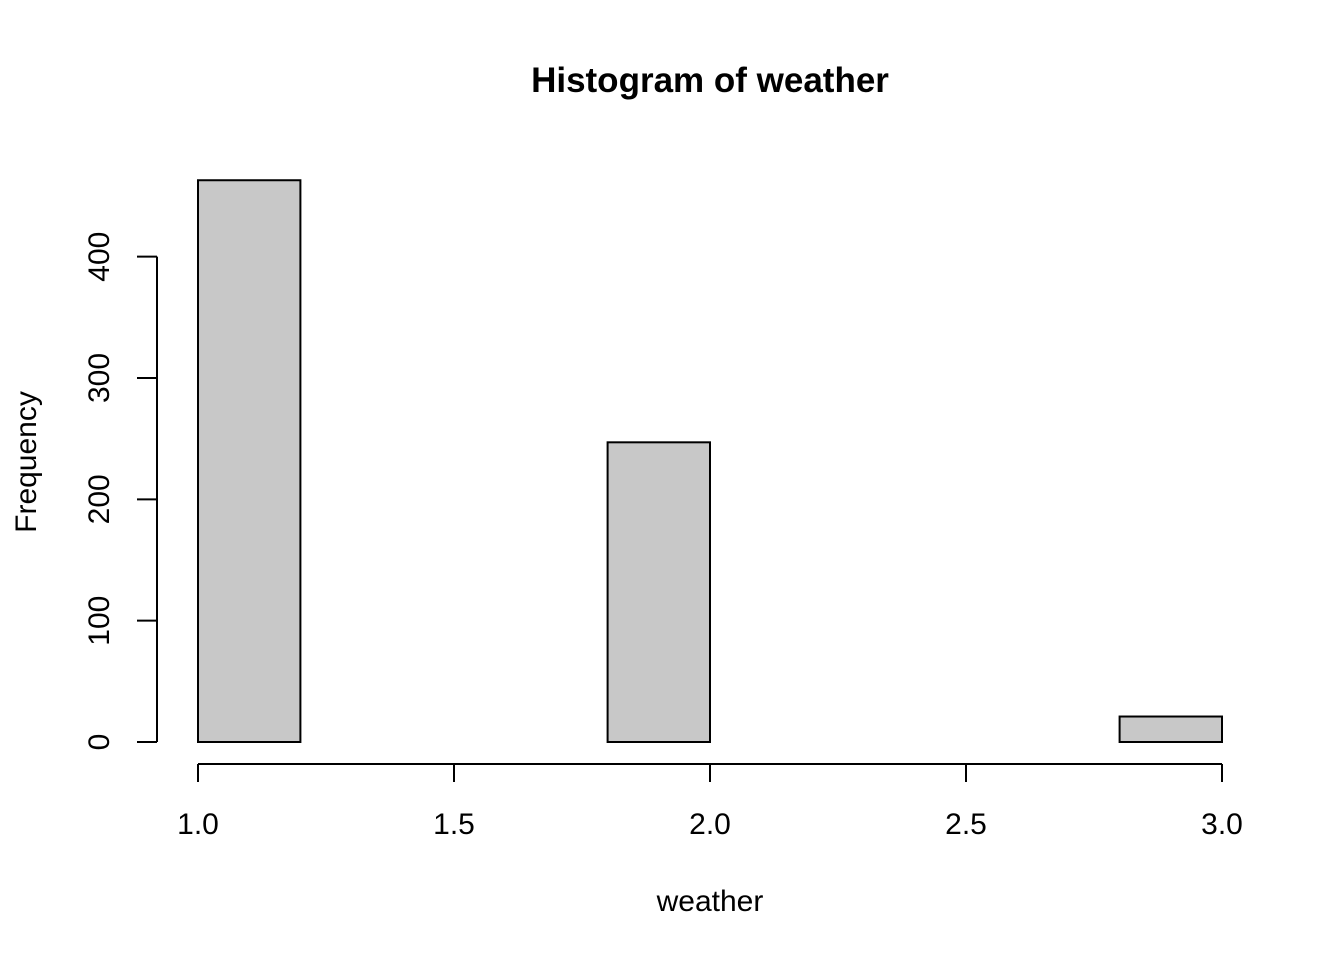 The image size is (1344, 960). Describe the element at coordinates (966, 824) in the screenshot. I see `x-tick-label: 2.5` at that location.